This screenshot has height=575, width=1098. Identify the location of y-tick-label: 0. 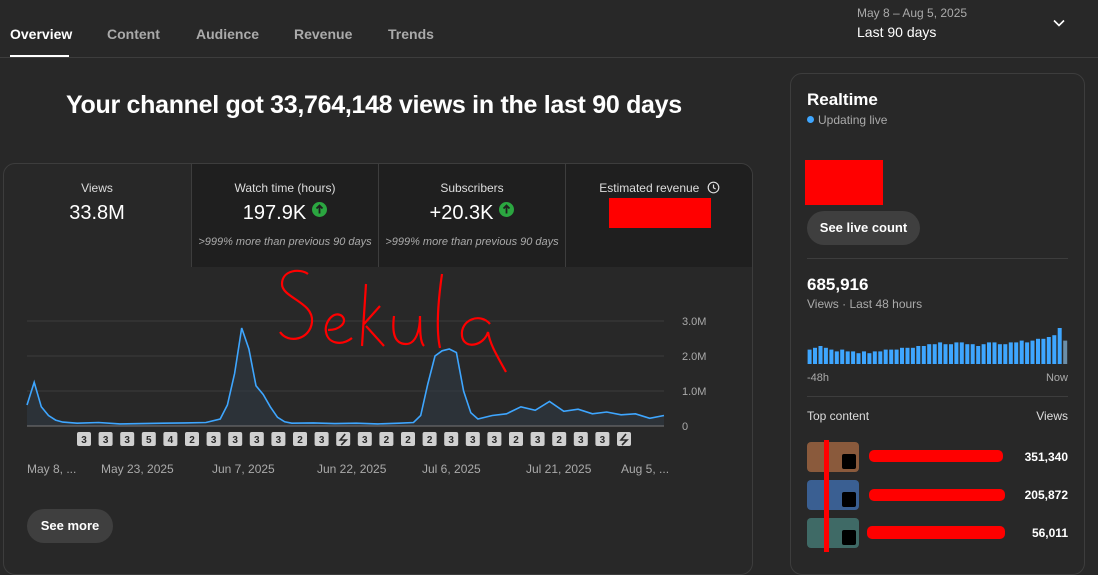
(685, 427).